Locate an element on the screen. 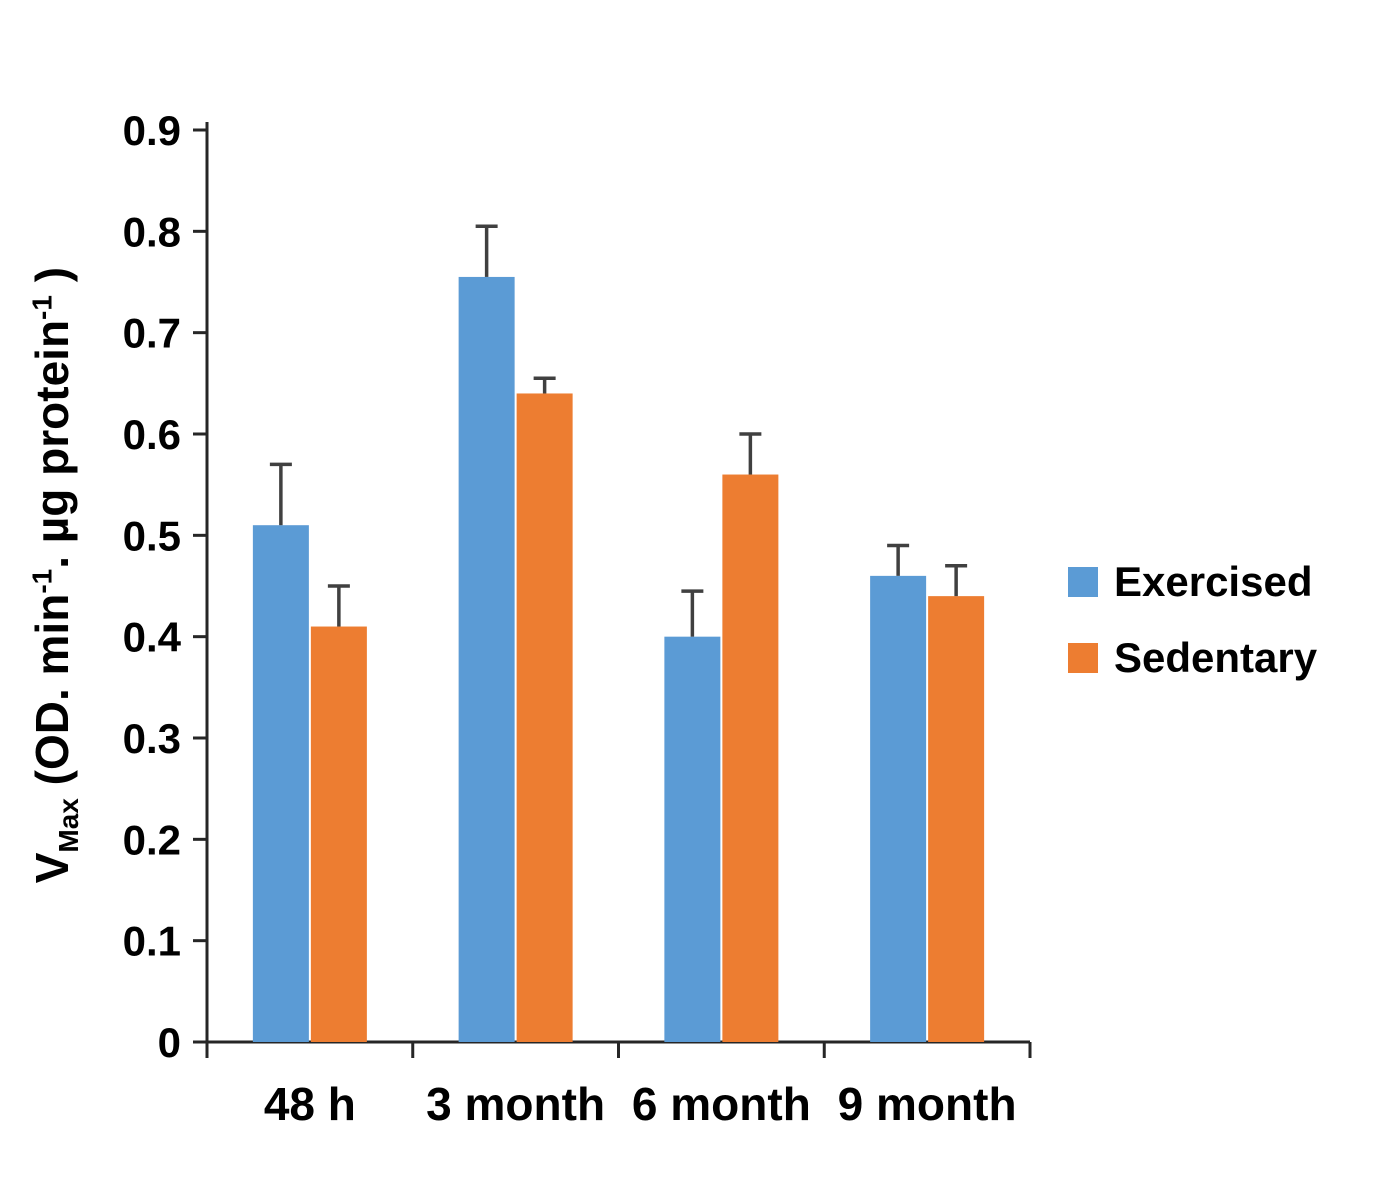  y-tick-label: 0.1 is located at coordinates (152, 941).